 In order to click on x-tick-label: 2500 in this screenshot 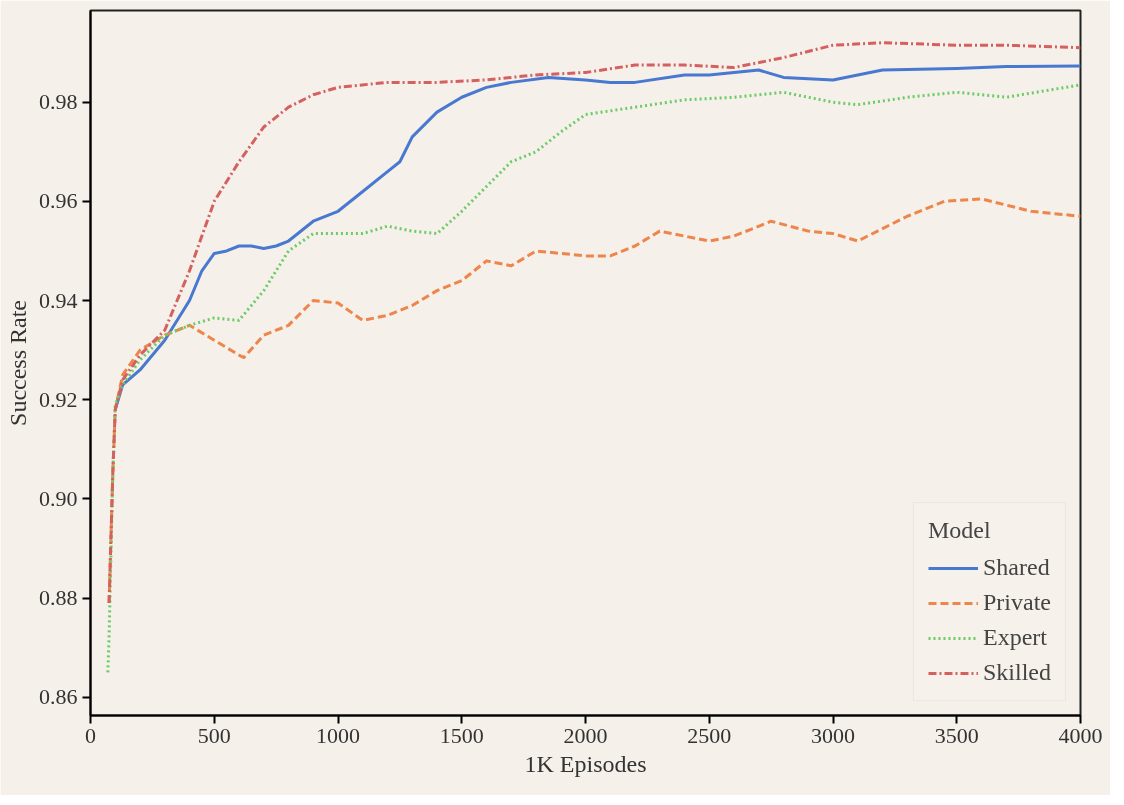, I will do `click(709, 735)`.